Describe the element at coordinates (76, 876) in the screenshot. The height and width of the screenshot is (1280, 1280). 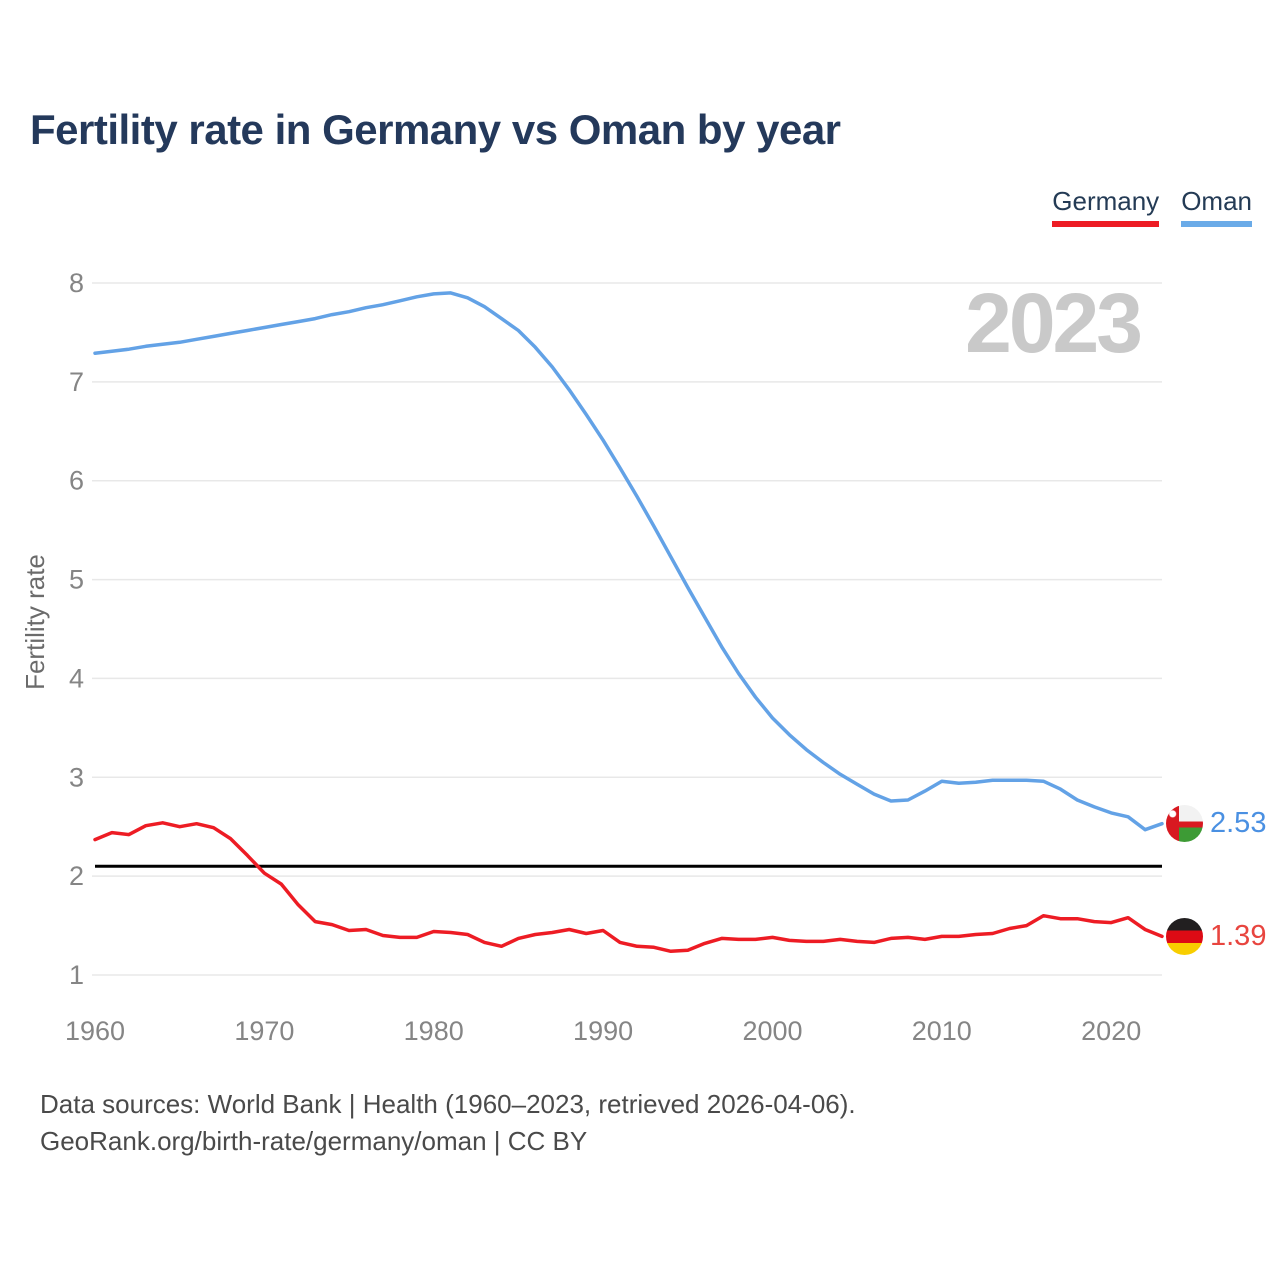
I see `y-tick-label: 2` at that location.